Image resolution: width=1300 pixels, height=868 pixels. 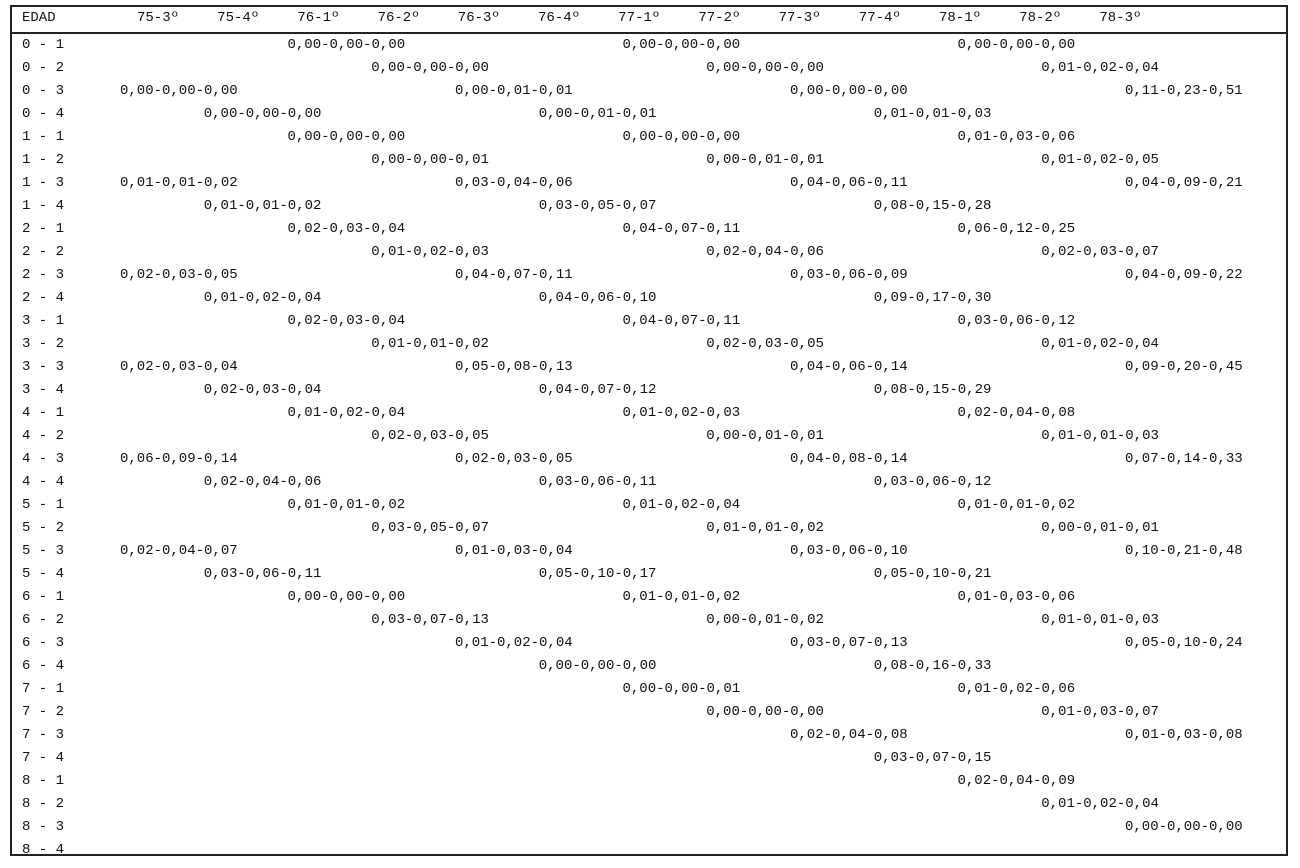 What do you see at coordinates (43, 390) in the screenshot?
I see `age-label: 3 - 4` at bounding box center [43, 390].